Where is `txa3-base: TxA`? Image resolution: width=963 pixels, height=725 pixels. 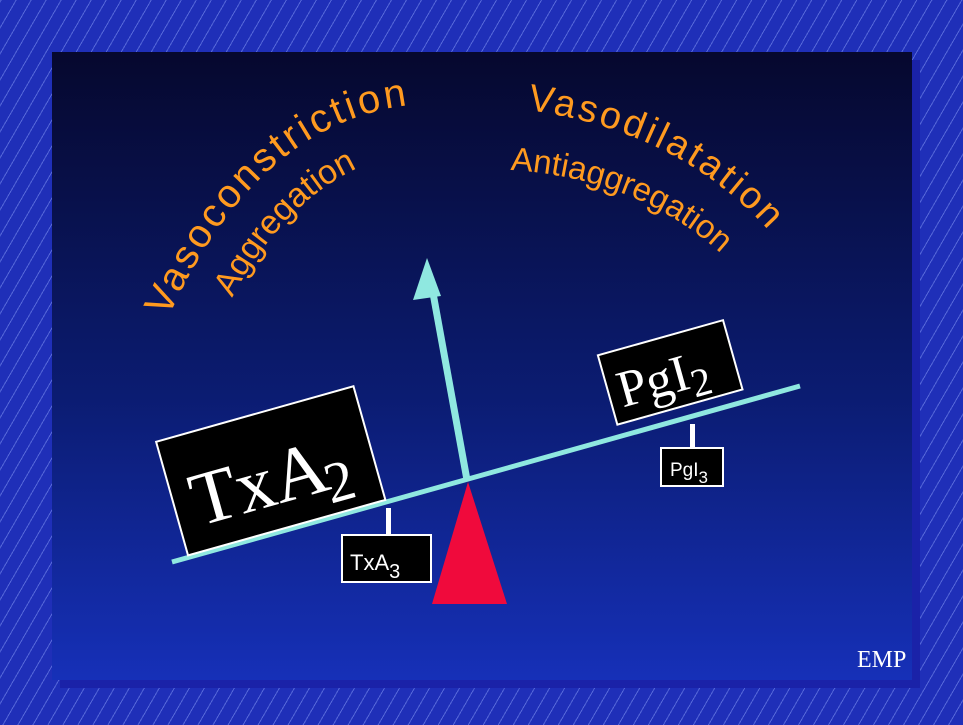
txa3-base: TxA is located at coordinates (369, 562).